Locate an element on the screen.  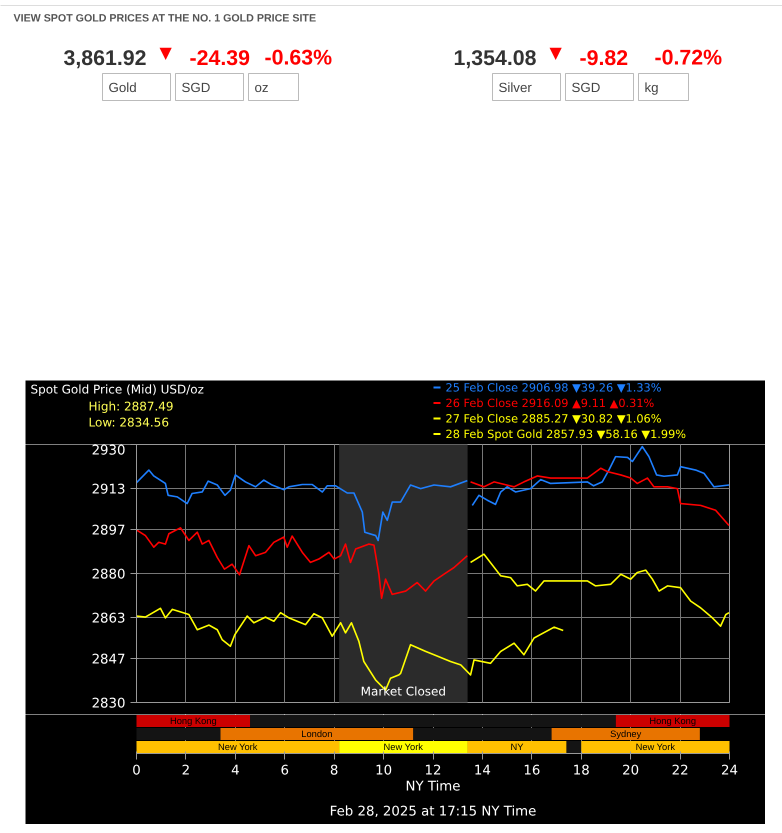
y-tick-label: 2863 is located at coordinates (109, 618).